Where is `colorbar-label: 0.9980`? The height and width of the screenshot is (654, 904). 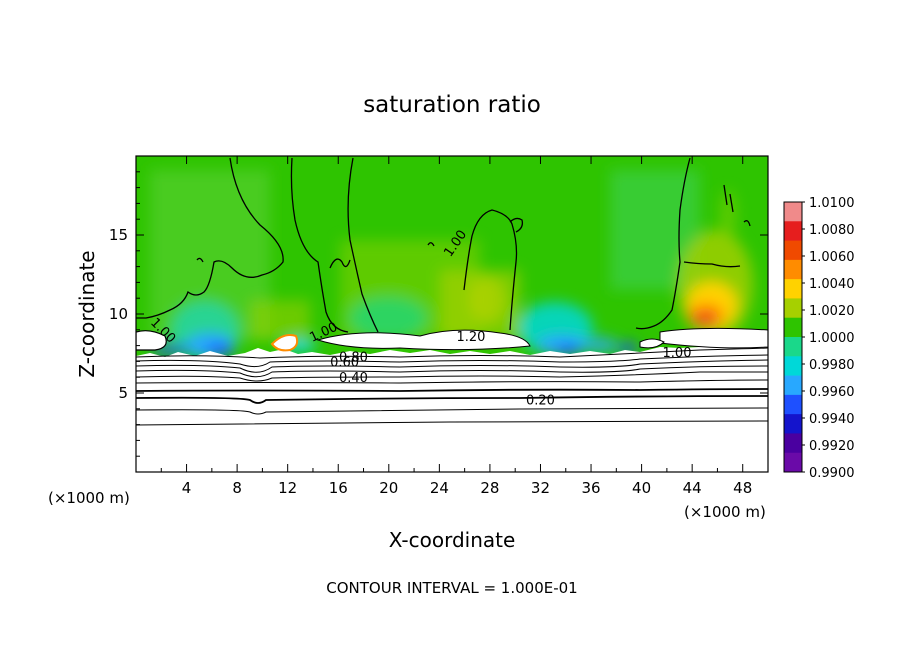
colorbar-label: 0.9980 is located at coordinates (832, 365).